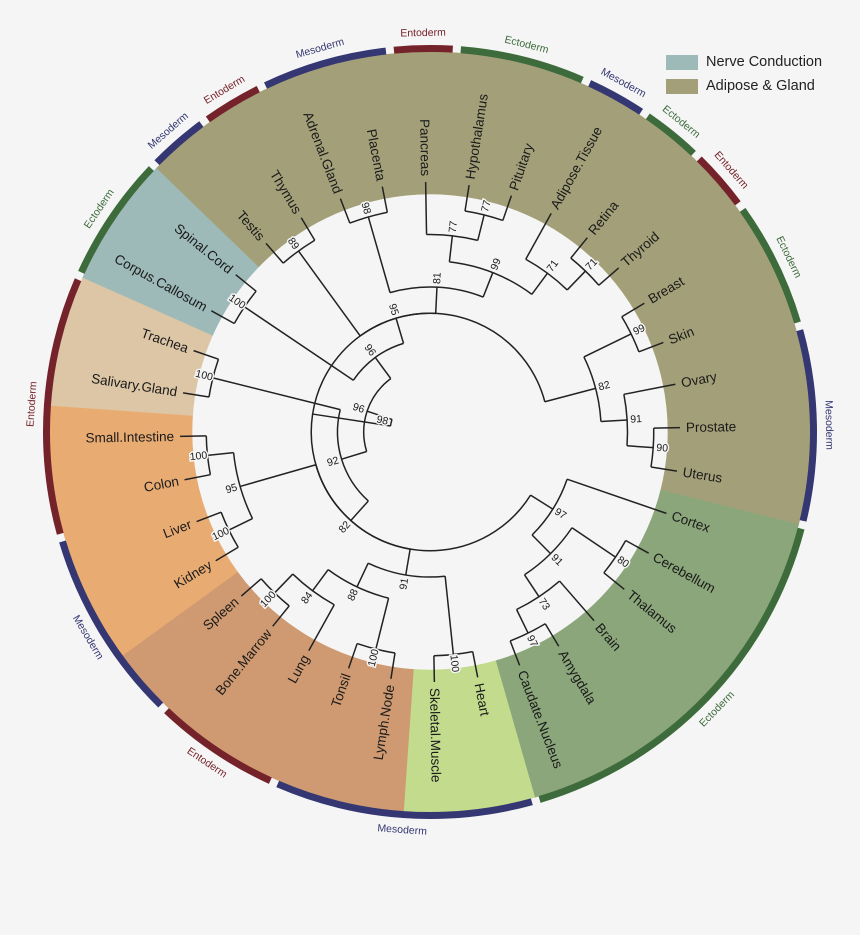  What do you see at coordinates (496, 264) in the screenshot?
I see `bootstrap-label: 99` at bounding box center [496, 264].